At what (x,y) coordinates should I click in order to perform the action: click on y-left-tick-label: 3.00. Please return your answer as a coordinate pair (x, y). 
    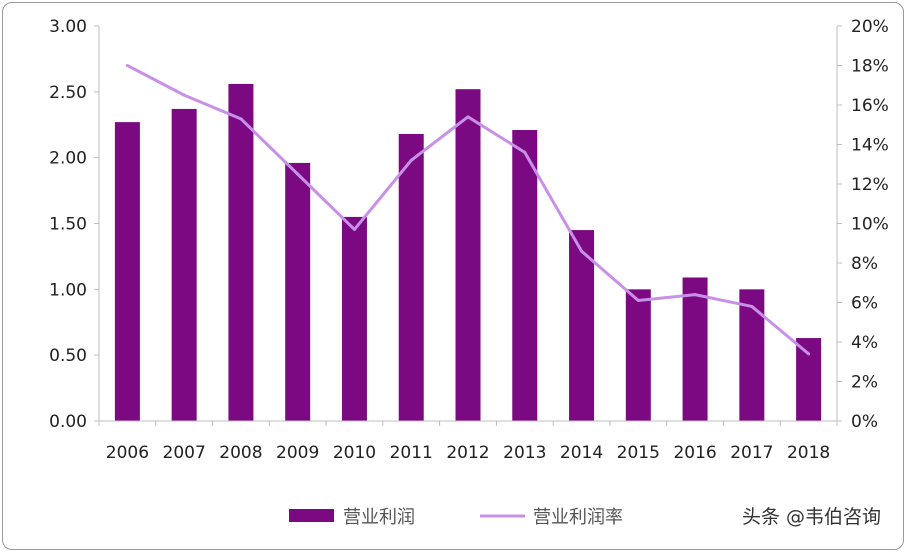
    Looking at the image, I should click on (68, 27).